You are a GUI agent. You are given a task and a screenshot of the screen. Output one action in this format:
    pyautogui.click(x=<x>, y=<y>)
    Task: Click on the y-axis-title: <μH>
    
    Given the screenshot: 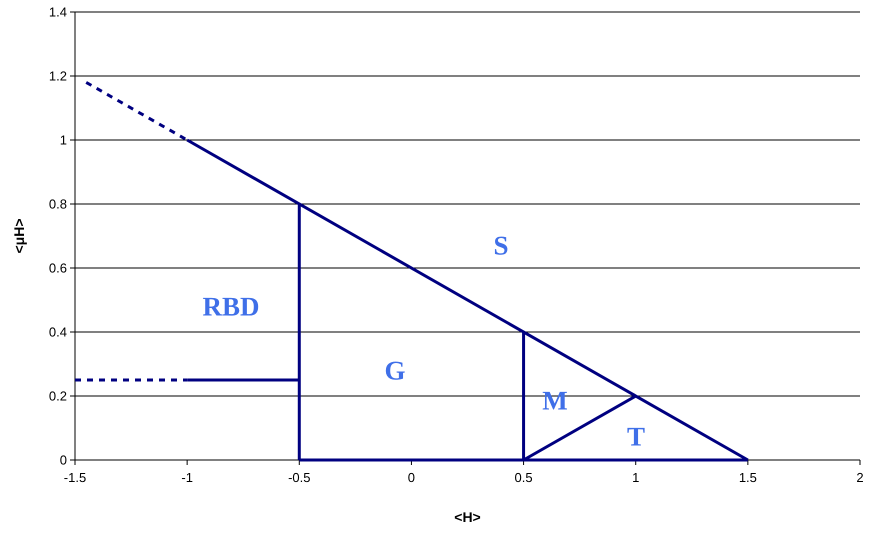 What is the action you would take?
    pyautogui.click(x=19, y=236)
    